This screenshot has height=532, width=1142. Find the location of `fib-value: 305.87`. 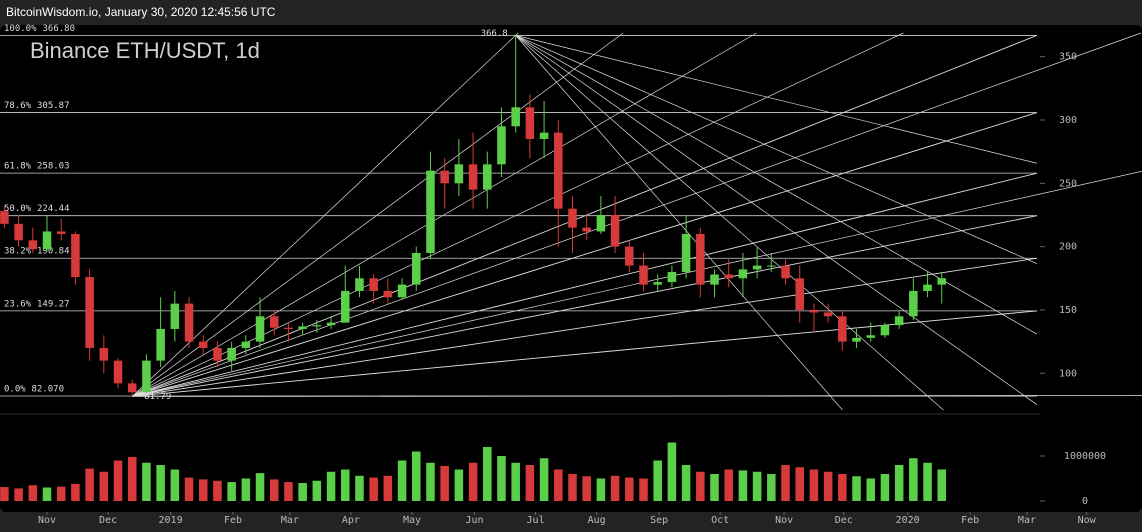

fib-value: 305.87 is located at coordinates (53, 106).